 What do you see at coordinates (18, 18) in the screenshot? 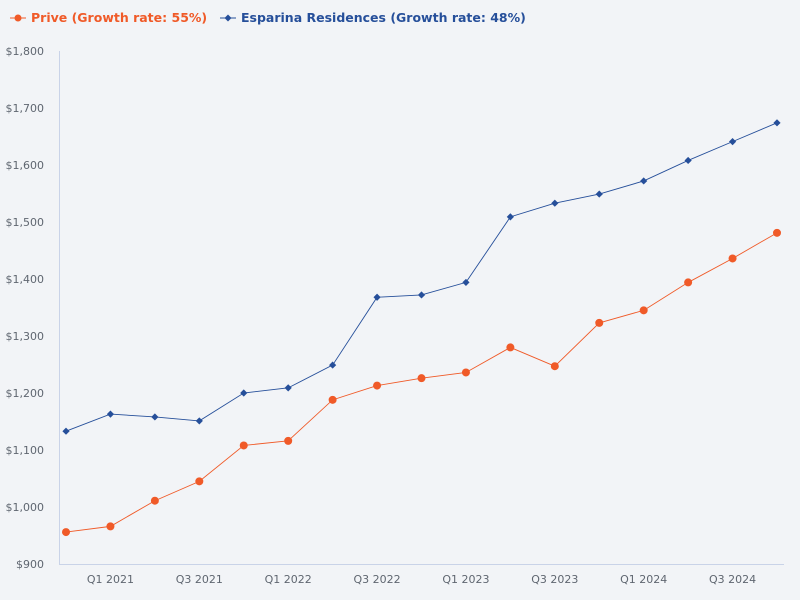
I see `legend-marker-prive` at bounding box center [18, 18].